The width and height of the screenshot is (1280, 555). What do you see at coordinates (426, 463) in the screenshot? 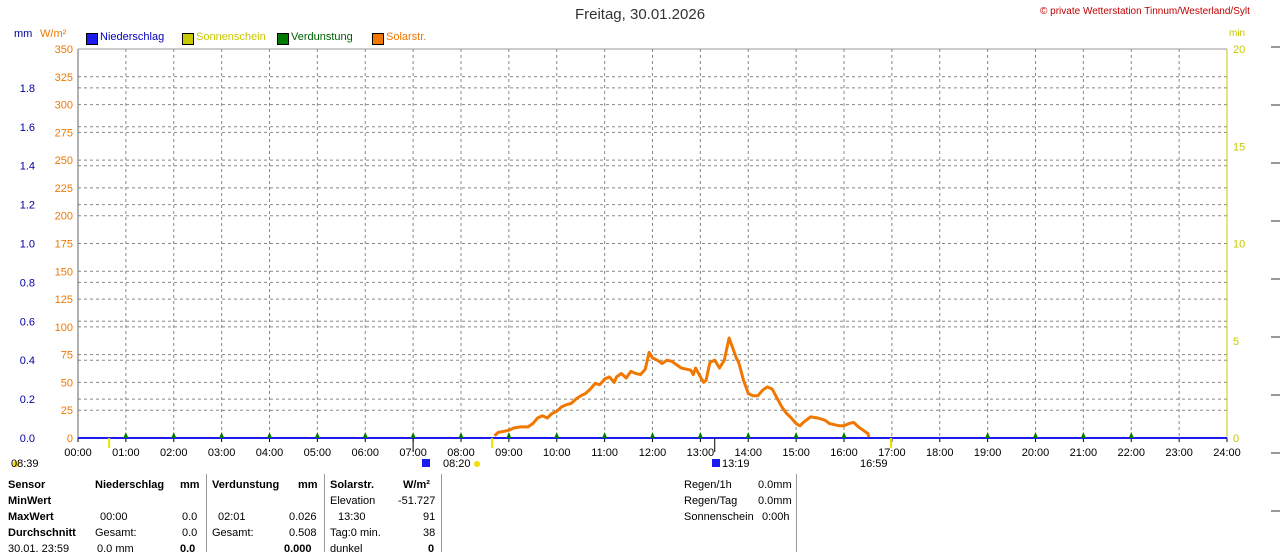
I see `twilight-box-icon` at bounding box center [426, 463].